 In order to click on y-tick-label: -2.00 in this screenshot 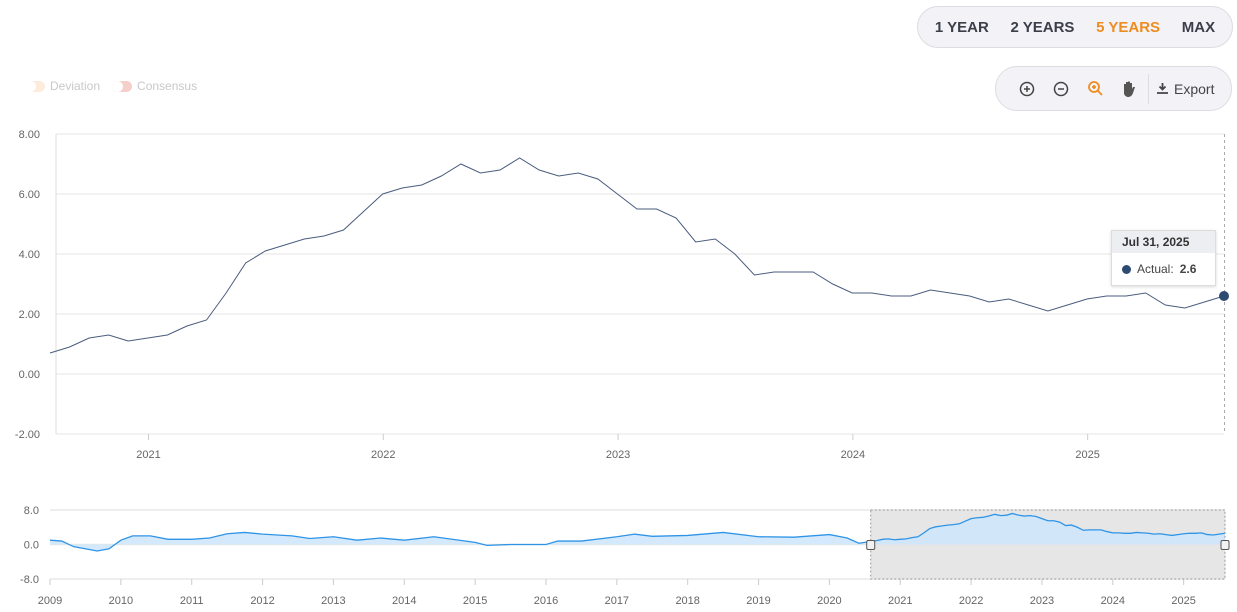, I will do `click(27, 435)`.